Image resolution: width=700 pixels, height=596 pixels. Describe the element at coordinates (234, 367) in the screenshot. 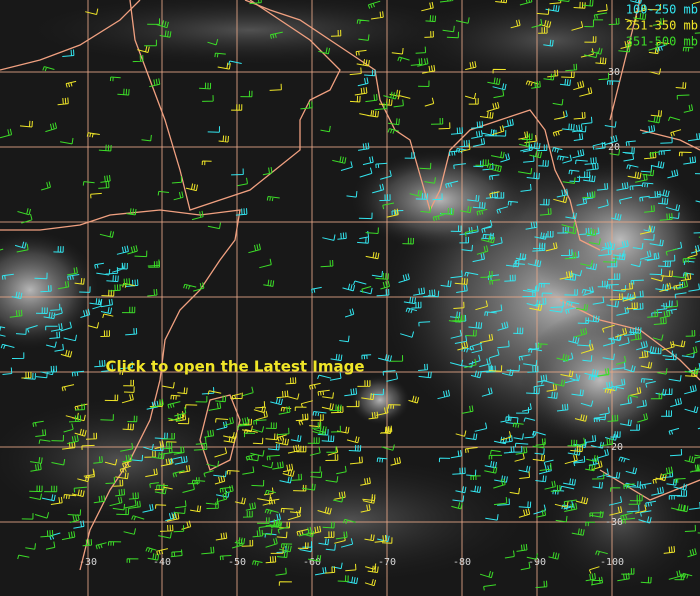

I see `latest-image-link: Click to open the Latest Image` at that location.